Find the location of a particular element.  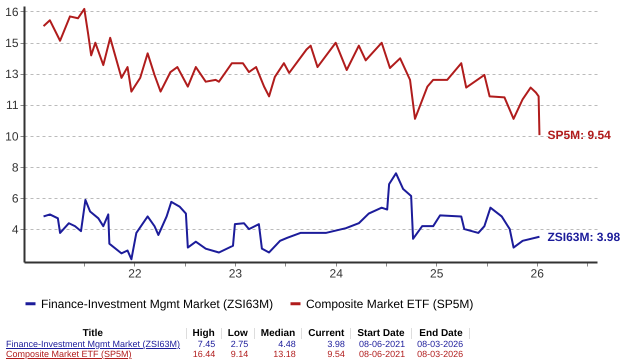

text: 13.18 is located at coordinates (284, 354).